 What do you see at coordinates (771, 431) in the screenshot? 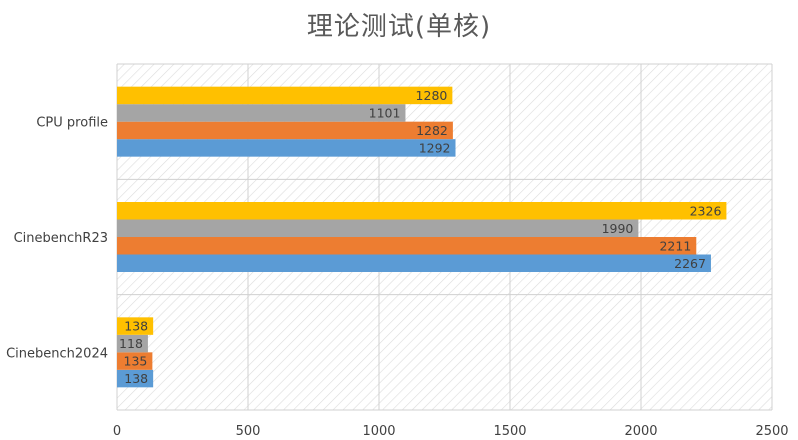
I see `x-tick-label: 2500` at bounding box center [771, 431].